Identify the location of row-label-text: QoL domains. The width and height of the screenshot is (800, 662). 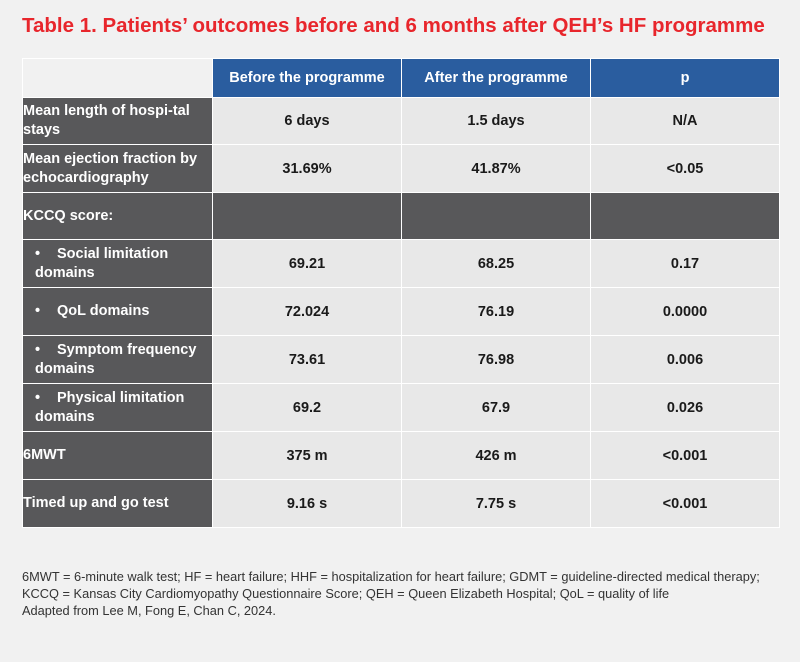
(103, 311).